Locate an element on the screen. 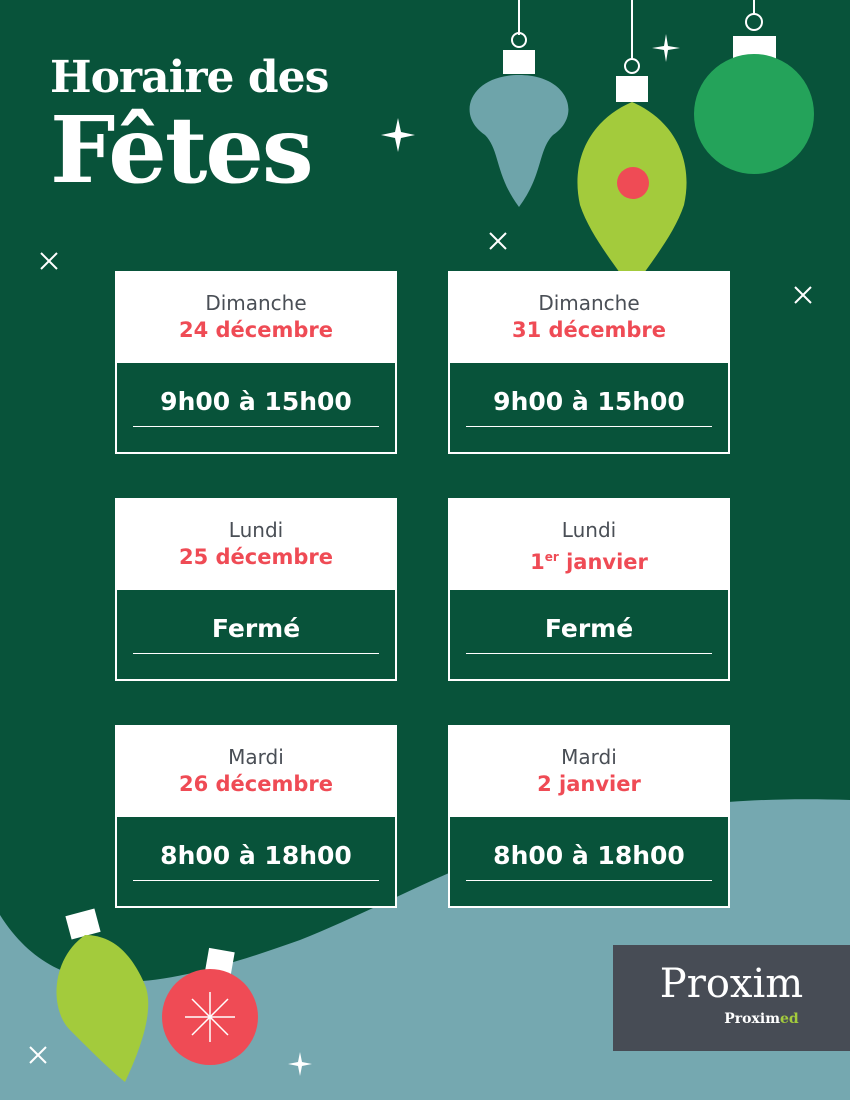  date-ordinal: er is located at coordinates (551, 557).